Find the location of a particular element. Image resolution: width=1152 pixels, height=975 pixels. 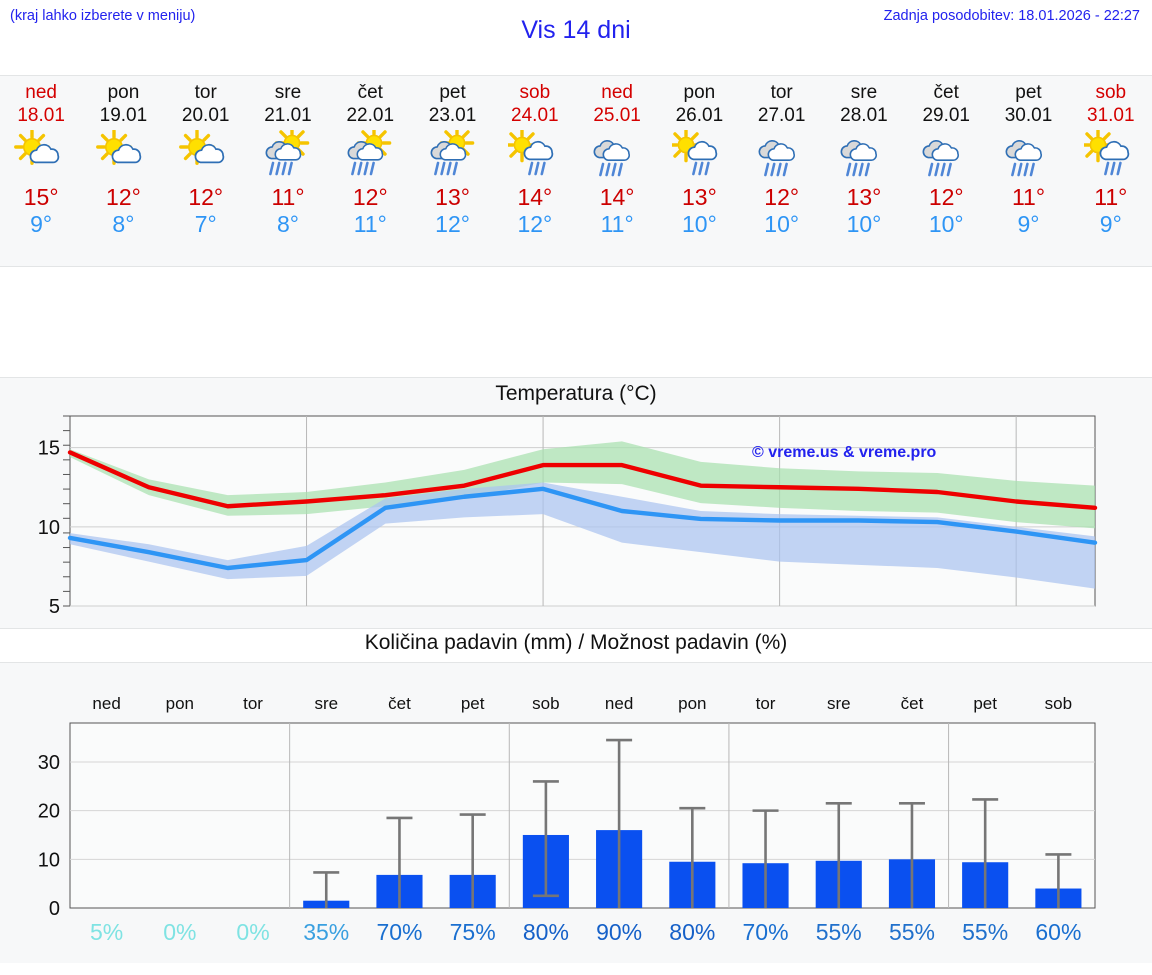

day-column: tor 27.01 12° 10° is located at coordinates (782, 171).